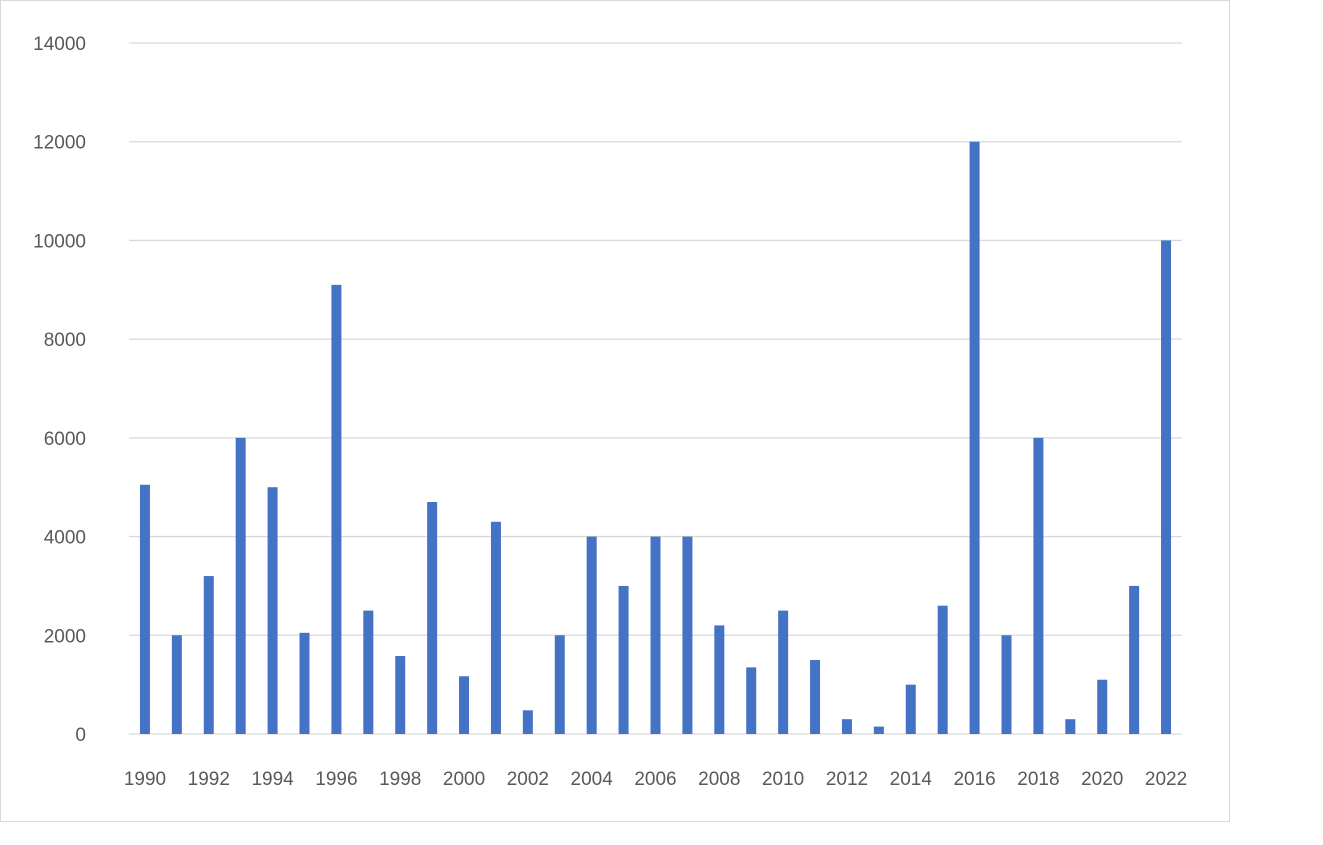  I want to click on x-tick-label: 1994, so click(272, 779).